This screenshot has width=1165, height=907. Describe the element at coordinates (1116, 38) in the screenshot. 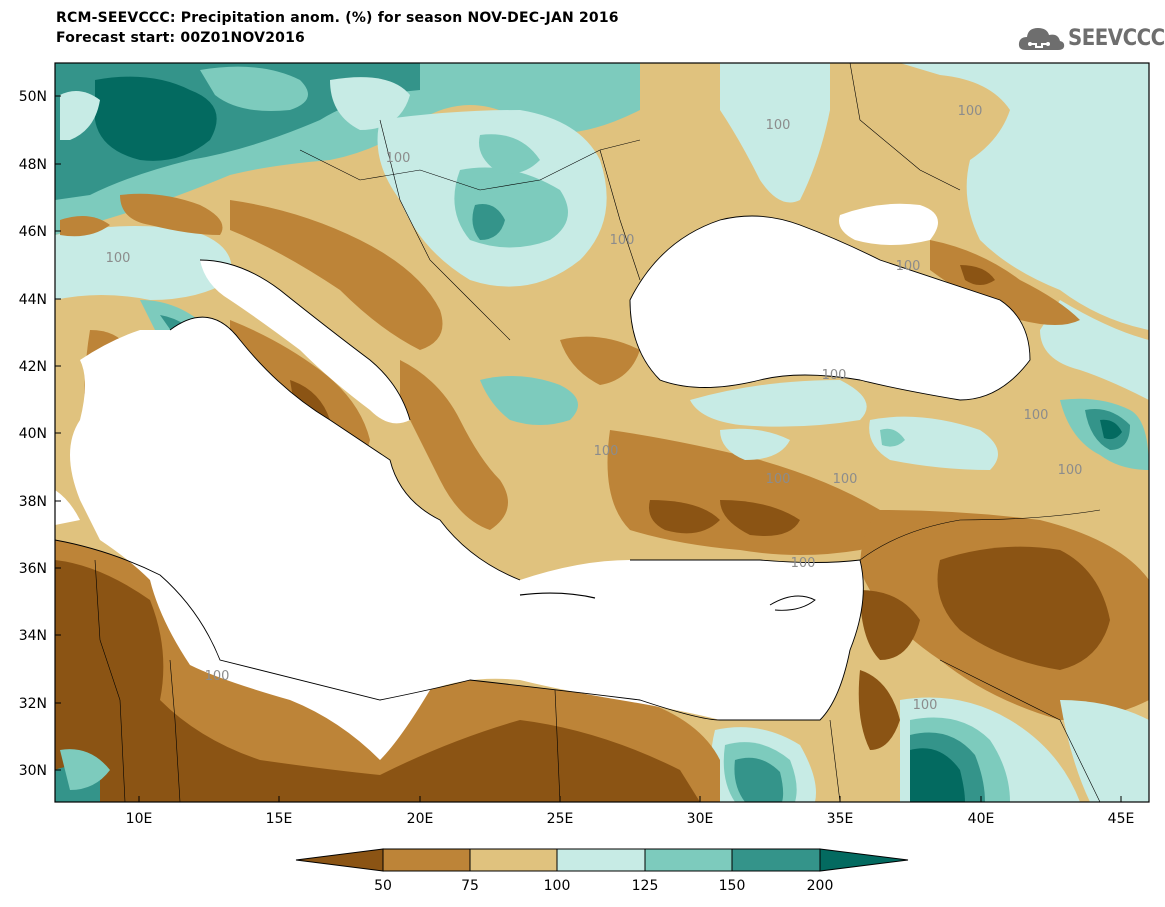

I see `logo-text: SEEVCCC` at that location.